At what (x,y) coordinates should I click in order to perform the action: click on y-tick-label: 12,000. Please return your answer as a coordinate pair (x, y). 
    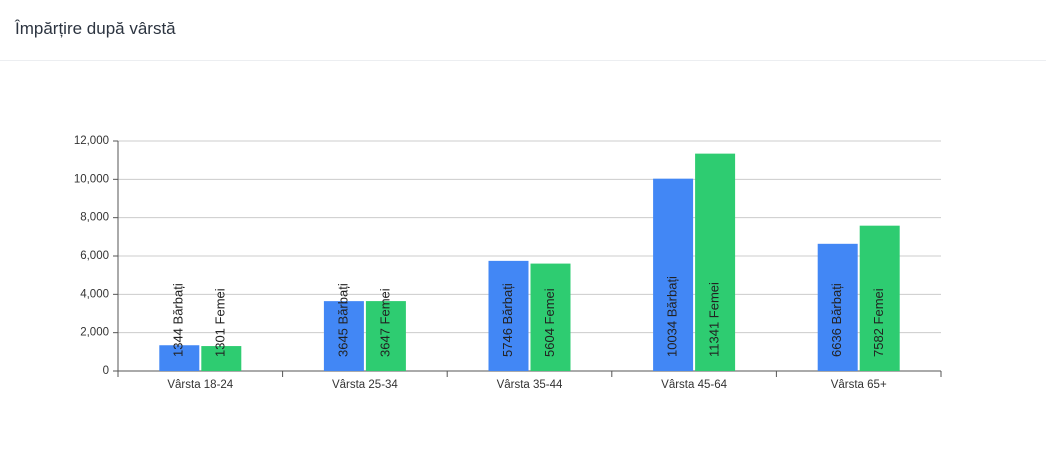
    Looking at the image, I should click on (91, 141).